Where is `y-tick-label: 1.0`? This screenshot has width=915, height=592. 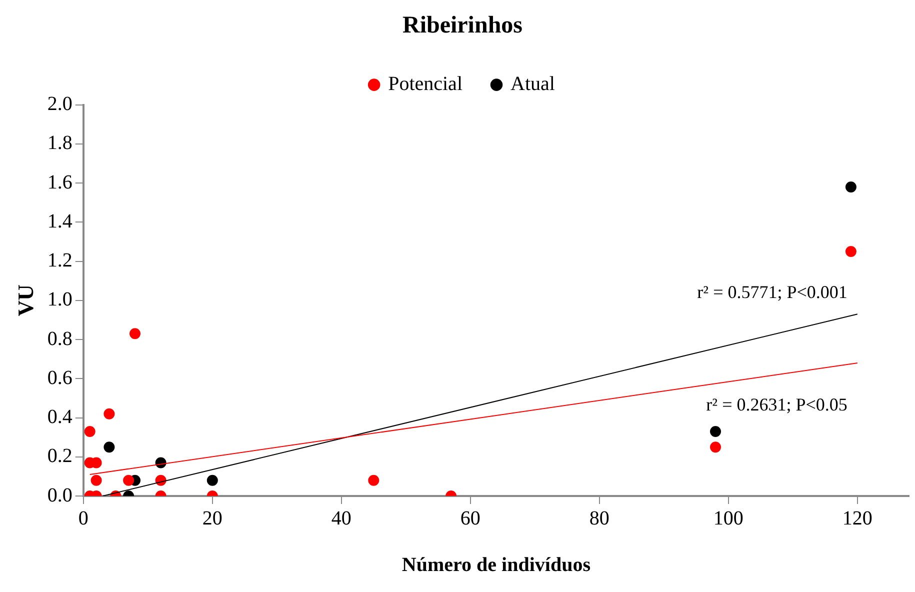 y-tick-label: 1.0 is located at coordinates (59, 299).